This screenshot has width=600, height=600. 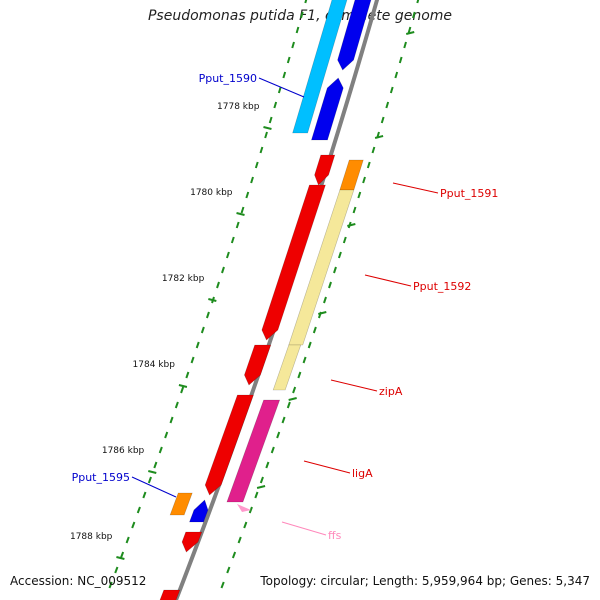 I want to click on gene-label: Pput_1590, so click(x=228, y=78).